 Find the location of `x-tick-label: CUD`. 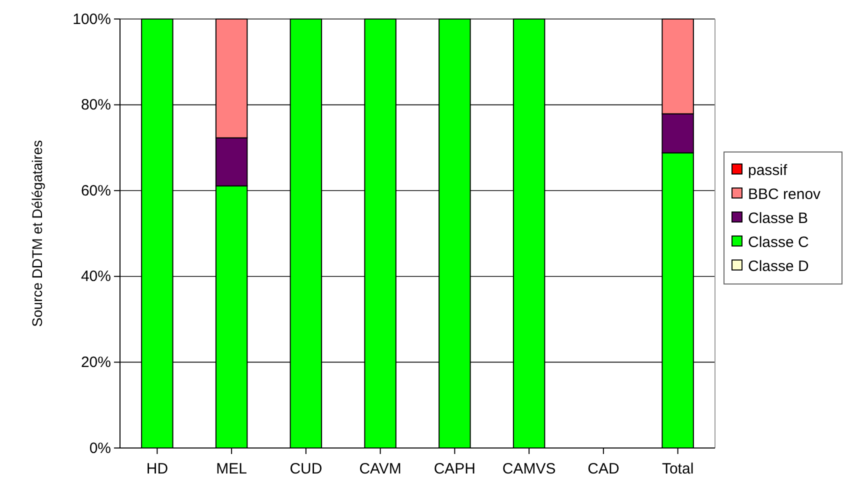

x-tick-label: CUD is located at coordinates (306, 469).